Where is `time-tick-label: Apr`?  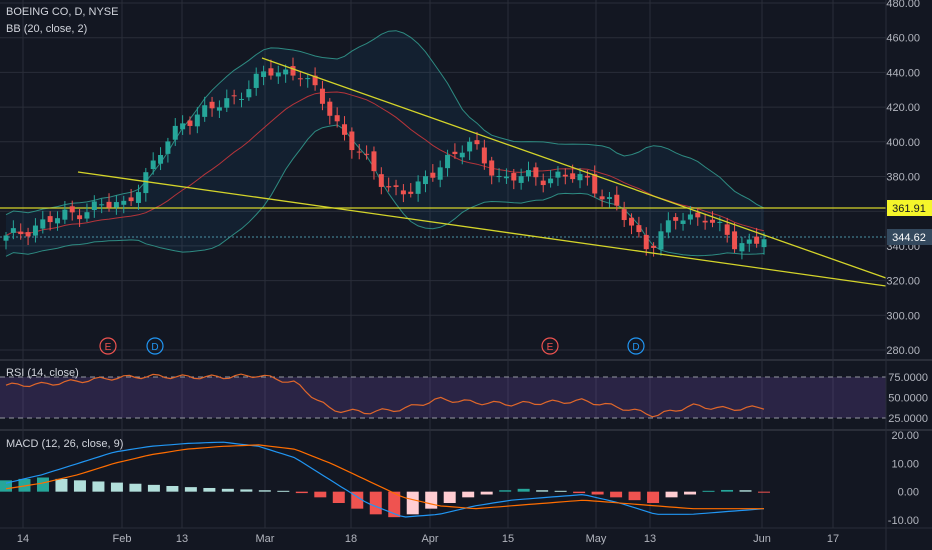 time-tick-label: Apr is located at coordinates (429, 539).